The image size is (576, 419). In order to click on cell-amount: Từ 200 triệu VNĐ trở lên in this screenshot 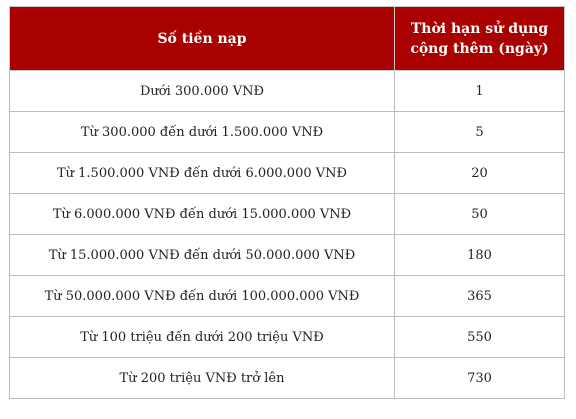, I will do `click(202, 378)`.